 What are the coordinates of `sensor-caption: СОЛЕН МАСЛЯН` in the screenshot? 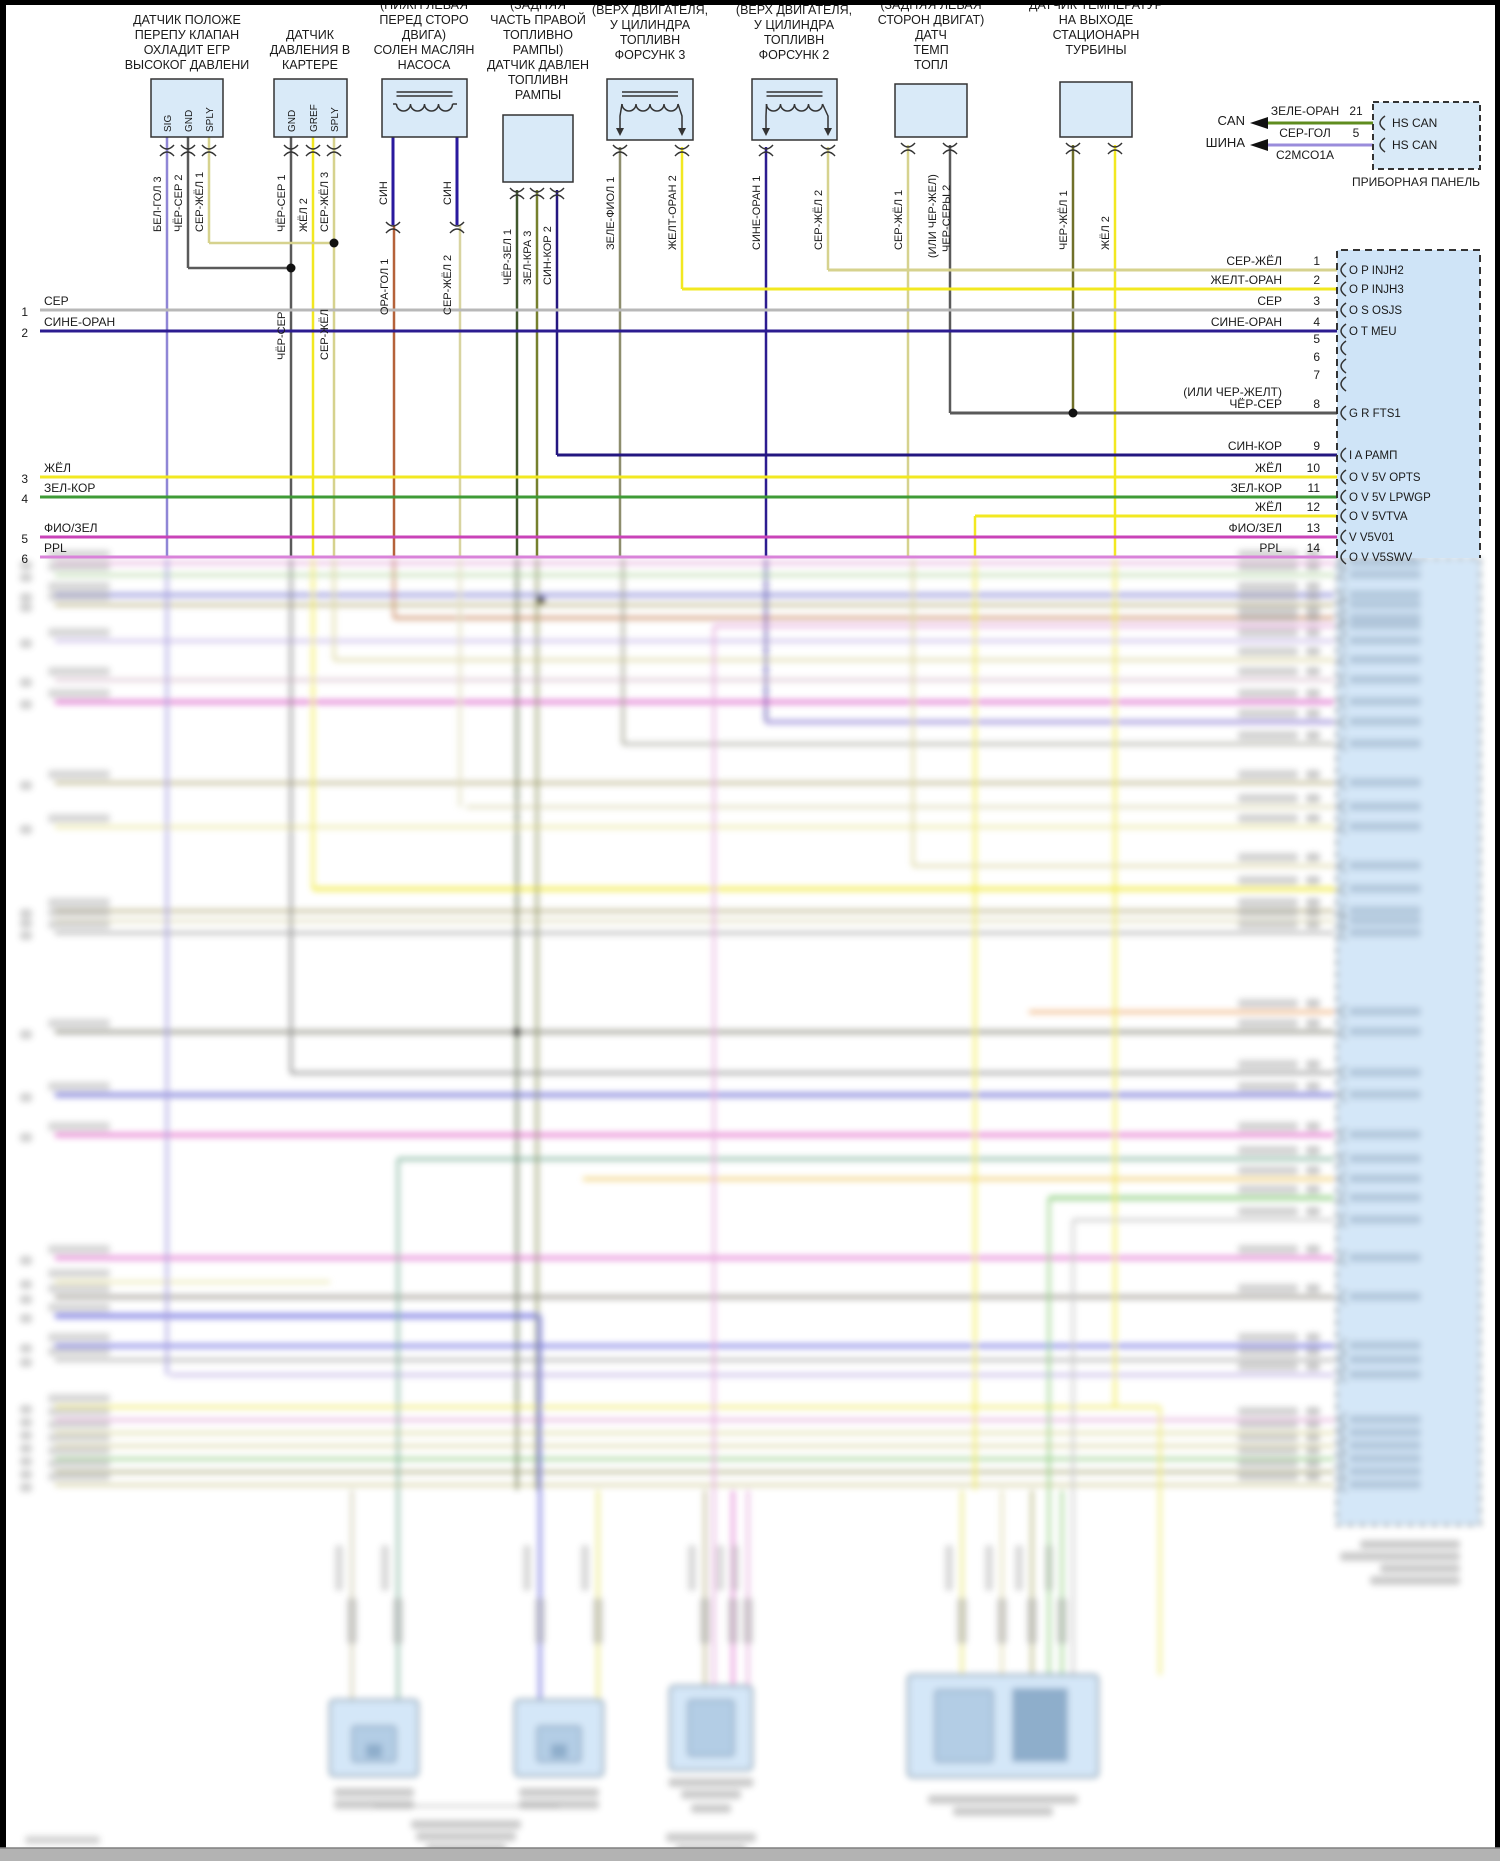 It's located at (424, 50).